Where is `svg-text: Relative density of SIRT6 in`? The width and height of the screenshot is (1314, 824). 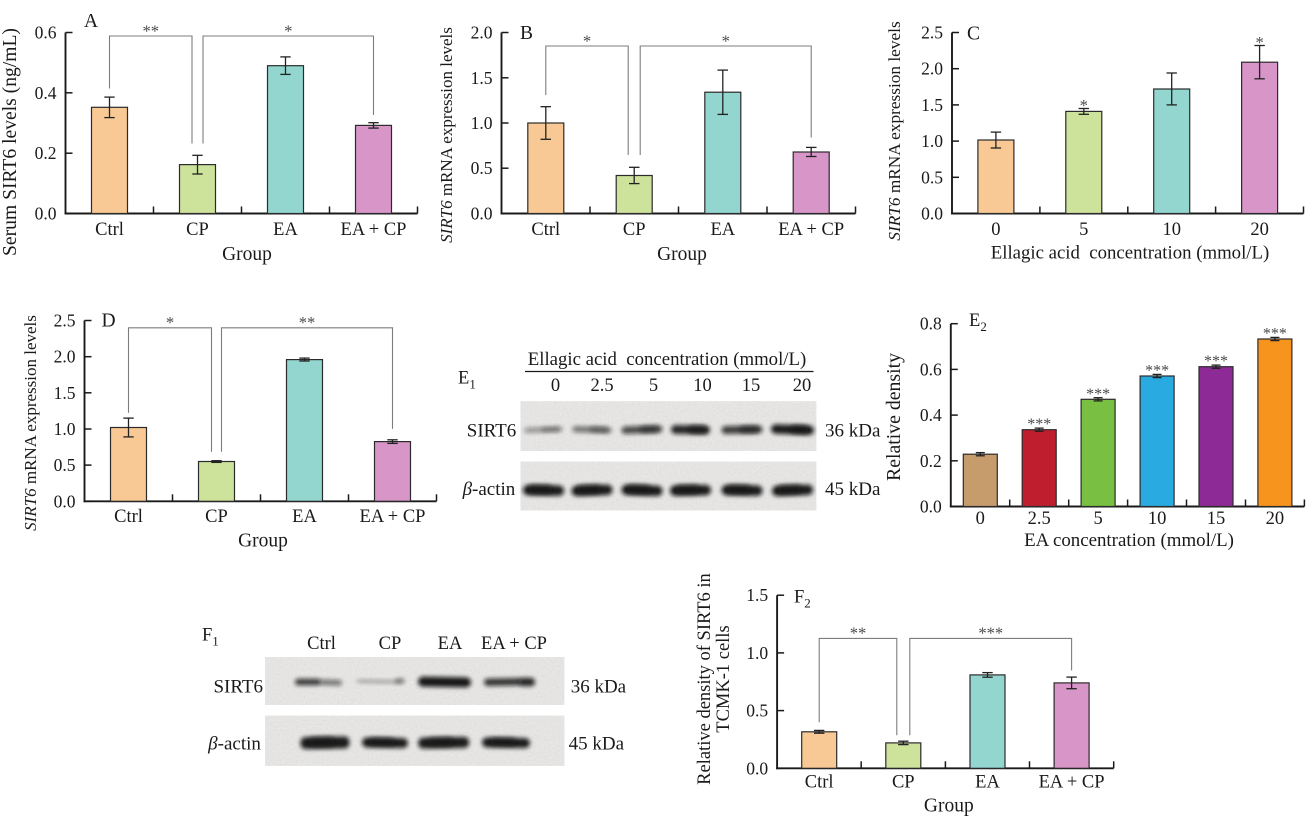 svg-text: Relative density of SIRT6 in is located at coordinates (705, 679).